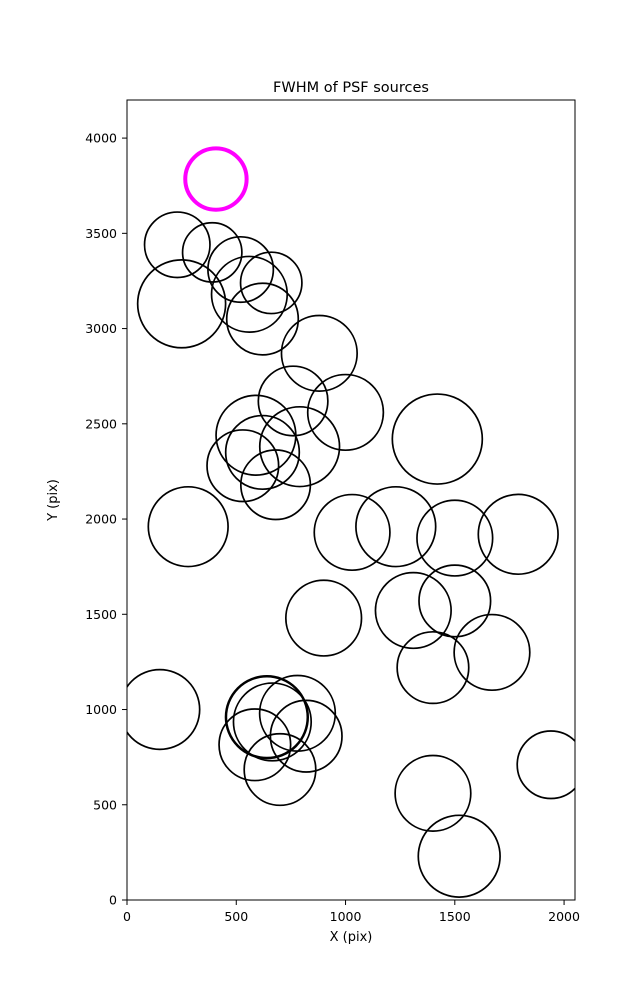  What do you see at coordinates (346, 916) in the screenshot?
I see `x-tick-label: 1000` at bounding box center [346, 916].